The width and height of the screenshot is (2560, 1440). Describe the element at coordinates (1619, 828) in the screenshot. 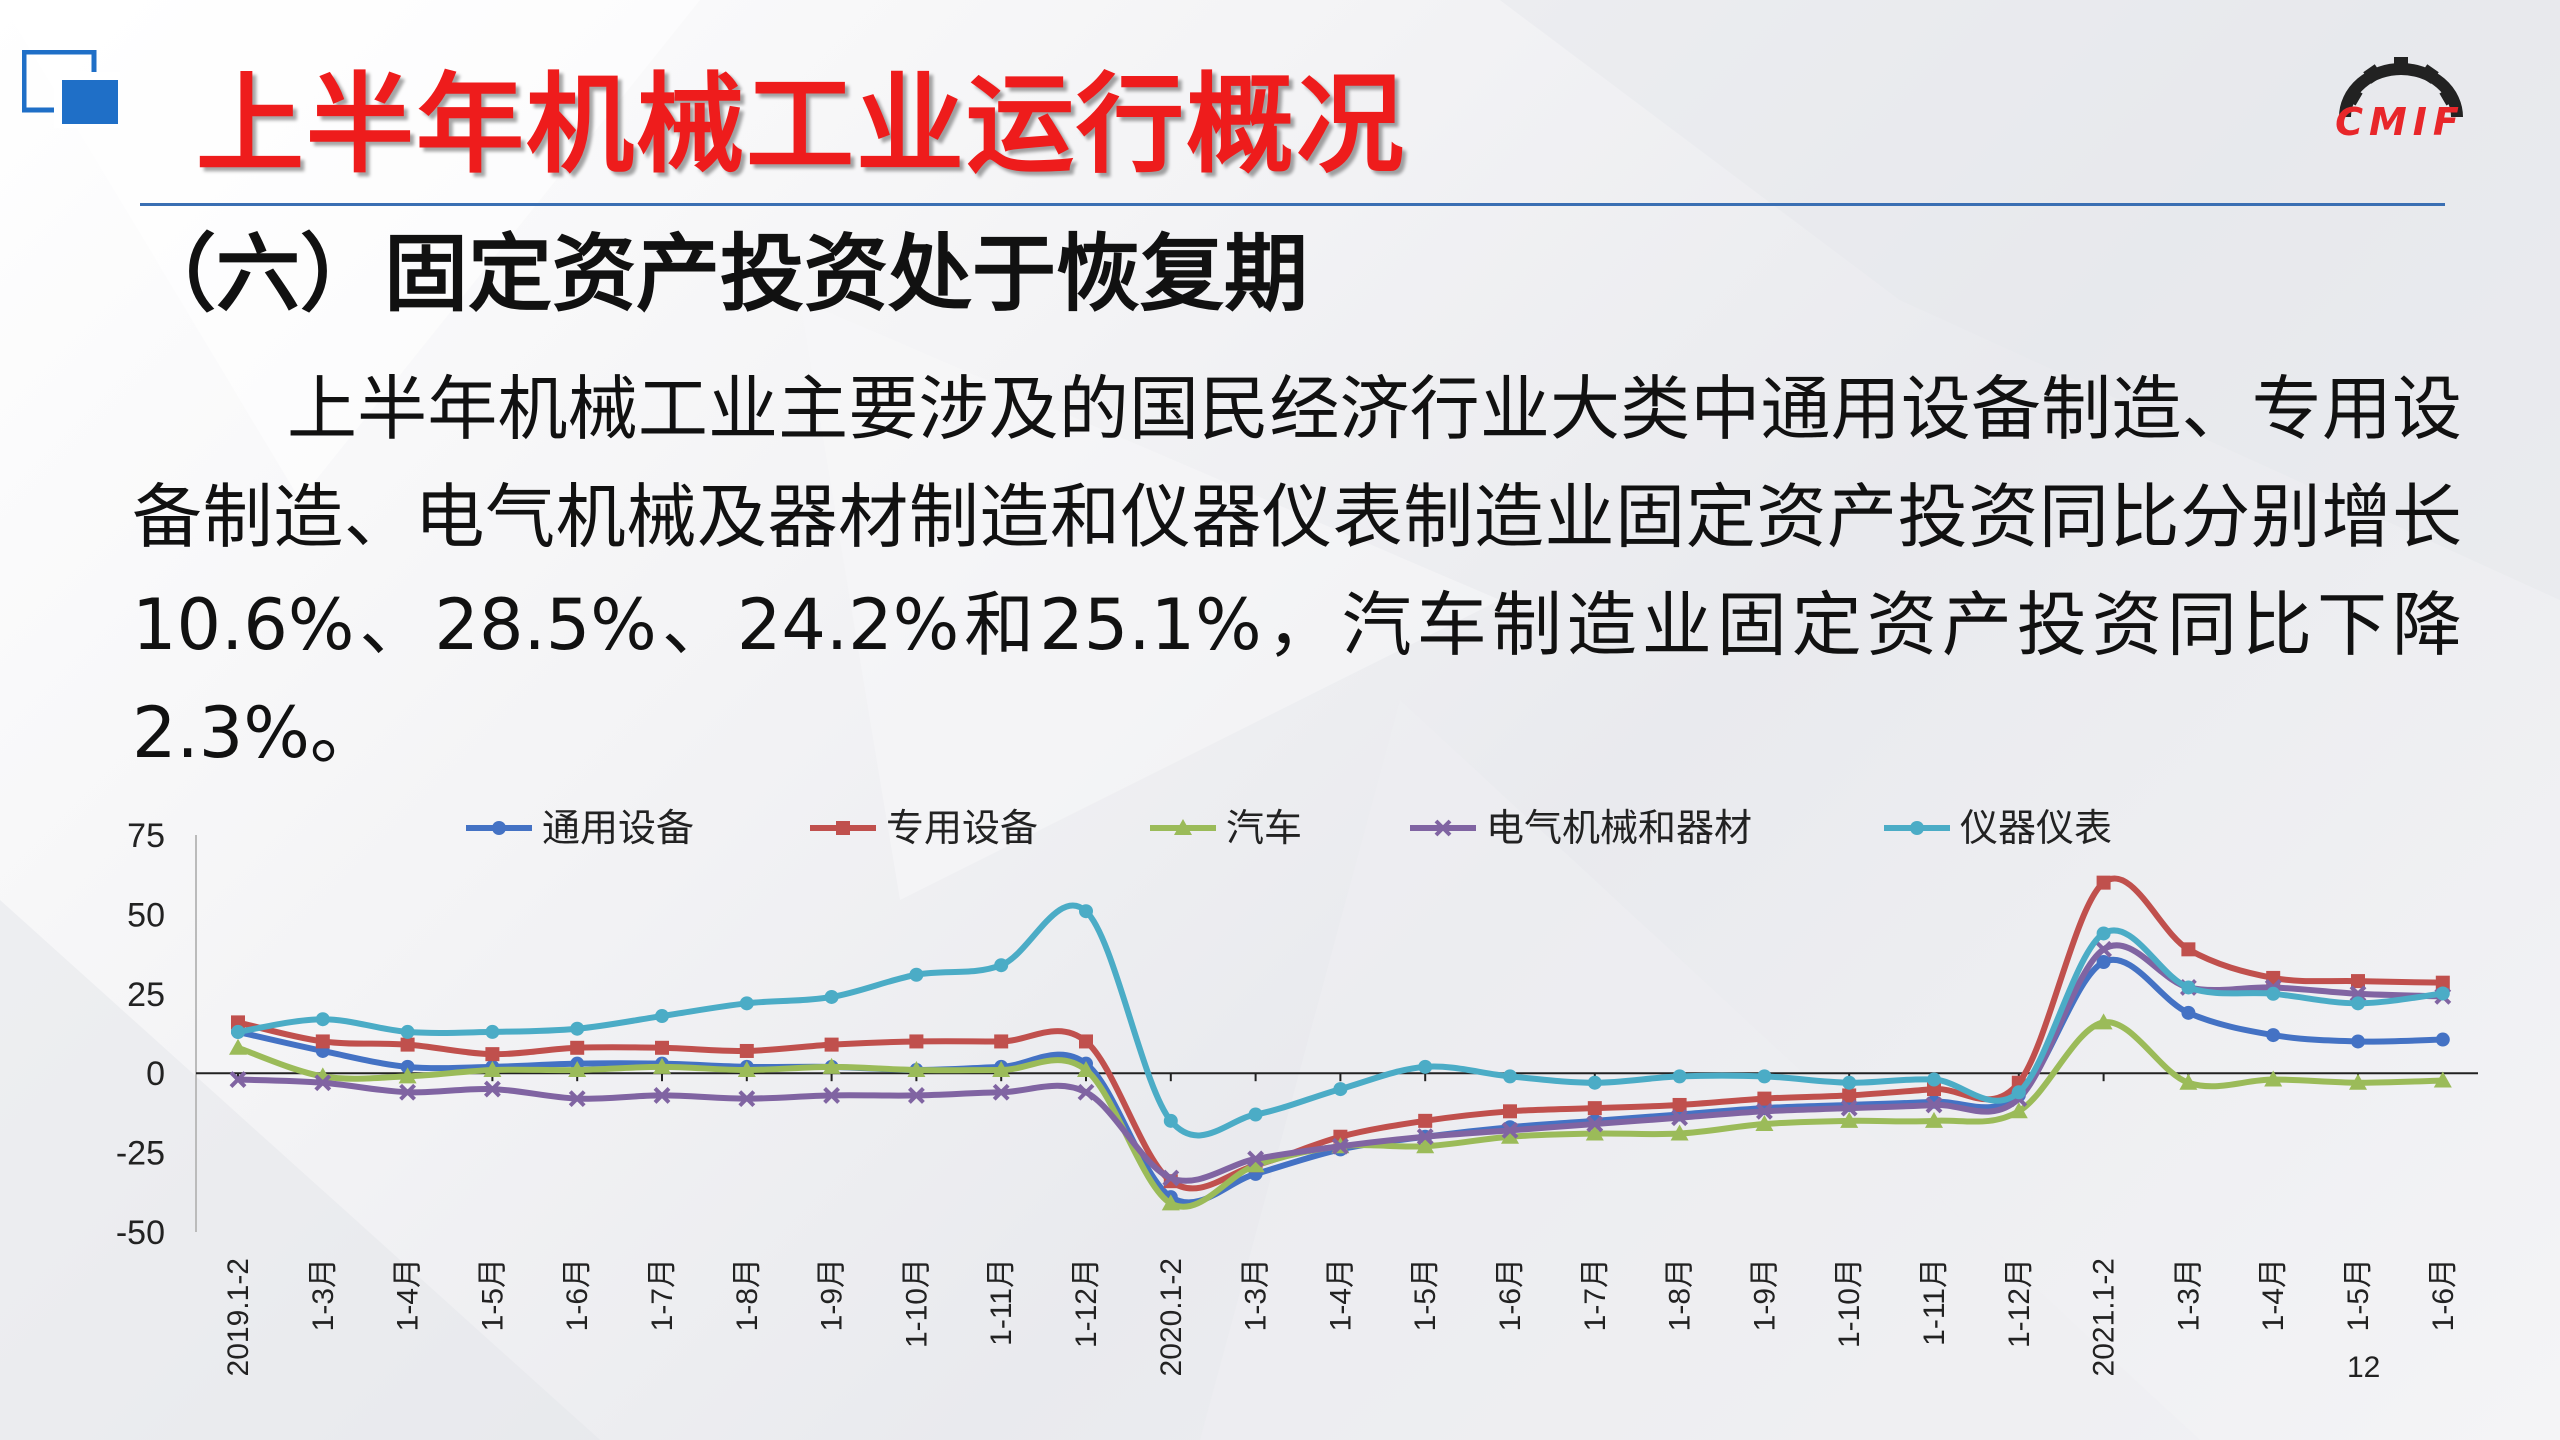

I see `legend-label: 电气机械和器材` at that location.